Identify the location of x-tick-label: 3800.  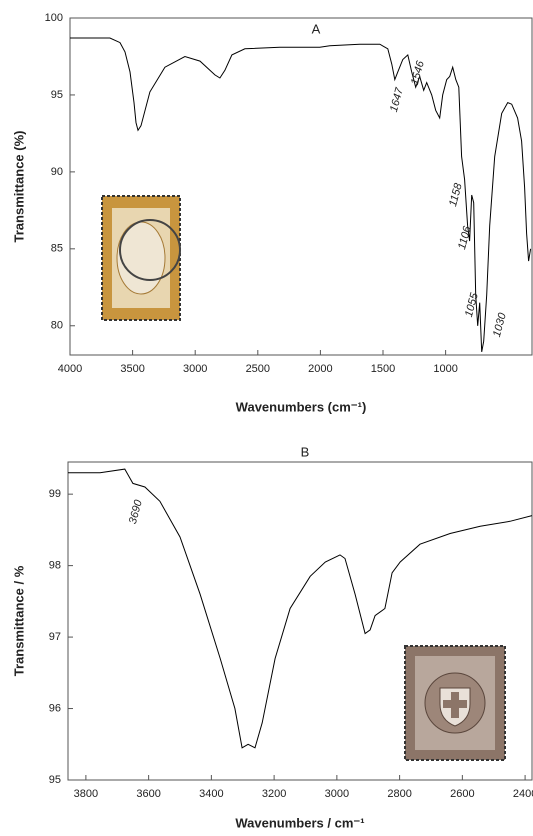
(86, 794).